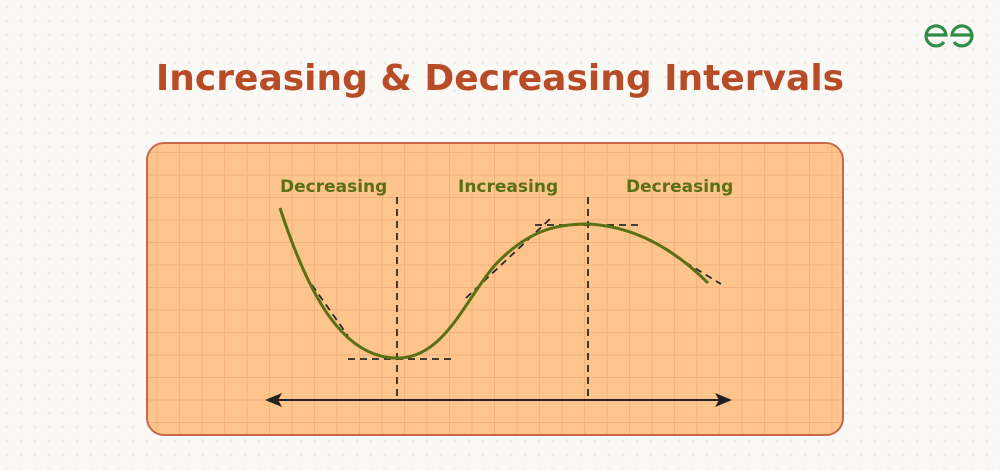  I want to click on page-title: Increasing & Decreasing Intervals, so click(500, 78).